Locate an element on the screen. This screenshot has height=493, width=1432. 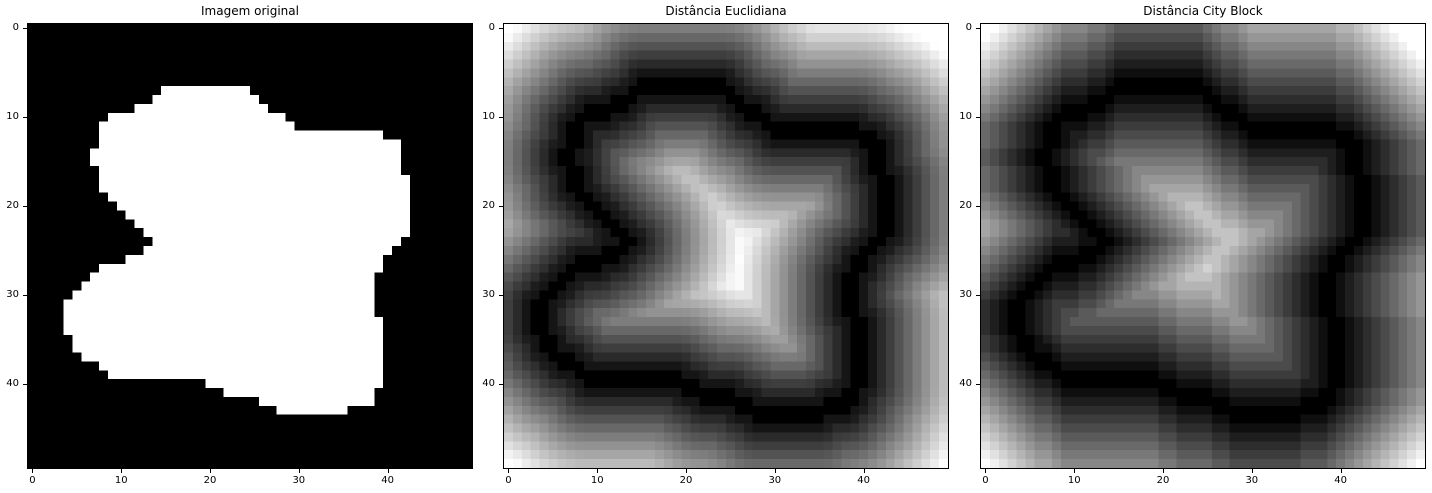
chart-title: Distância Euclidiana is located at coordinates (726, 11).